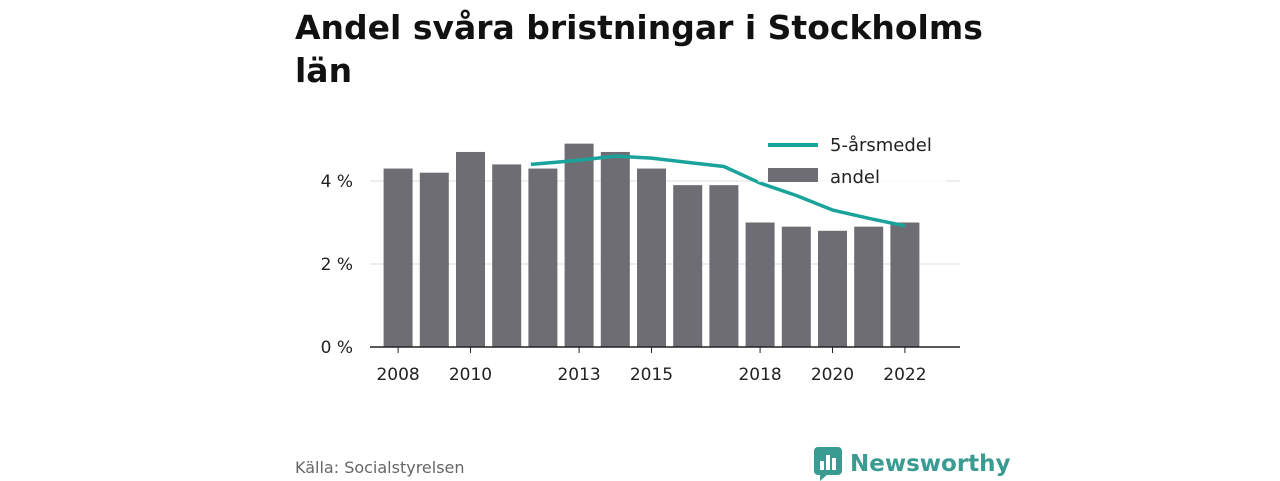 The width and height of the screenshot is (1280, 481). What do you see at coordinates (337, 182) in the screenshot?
I see `y-tick-label: 4 %` at bounding box center [337, 182].